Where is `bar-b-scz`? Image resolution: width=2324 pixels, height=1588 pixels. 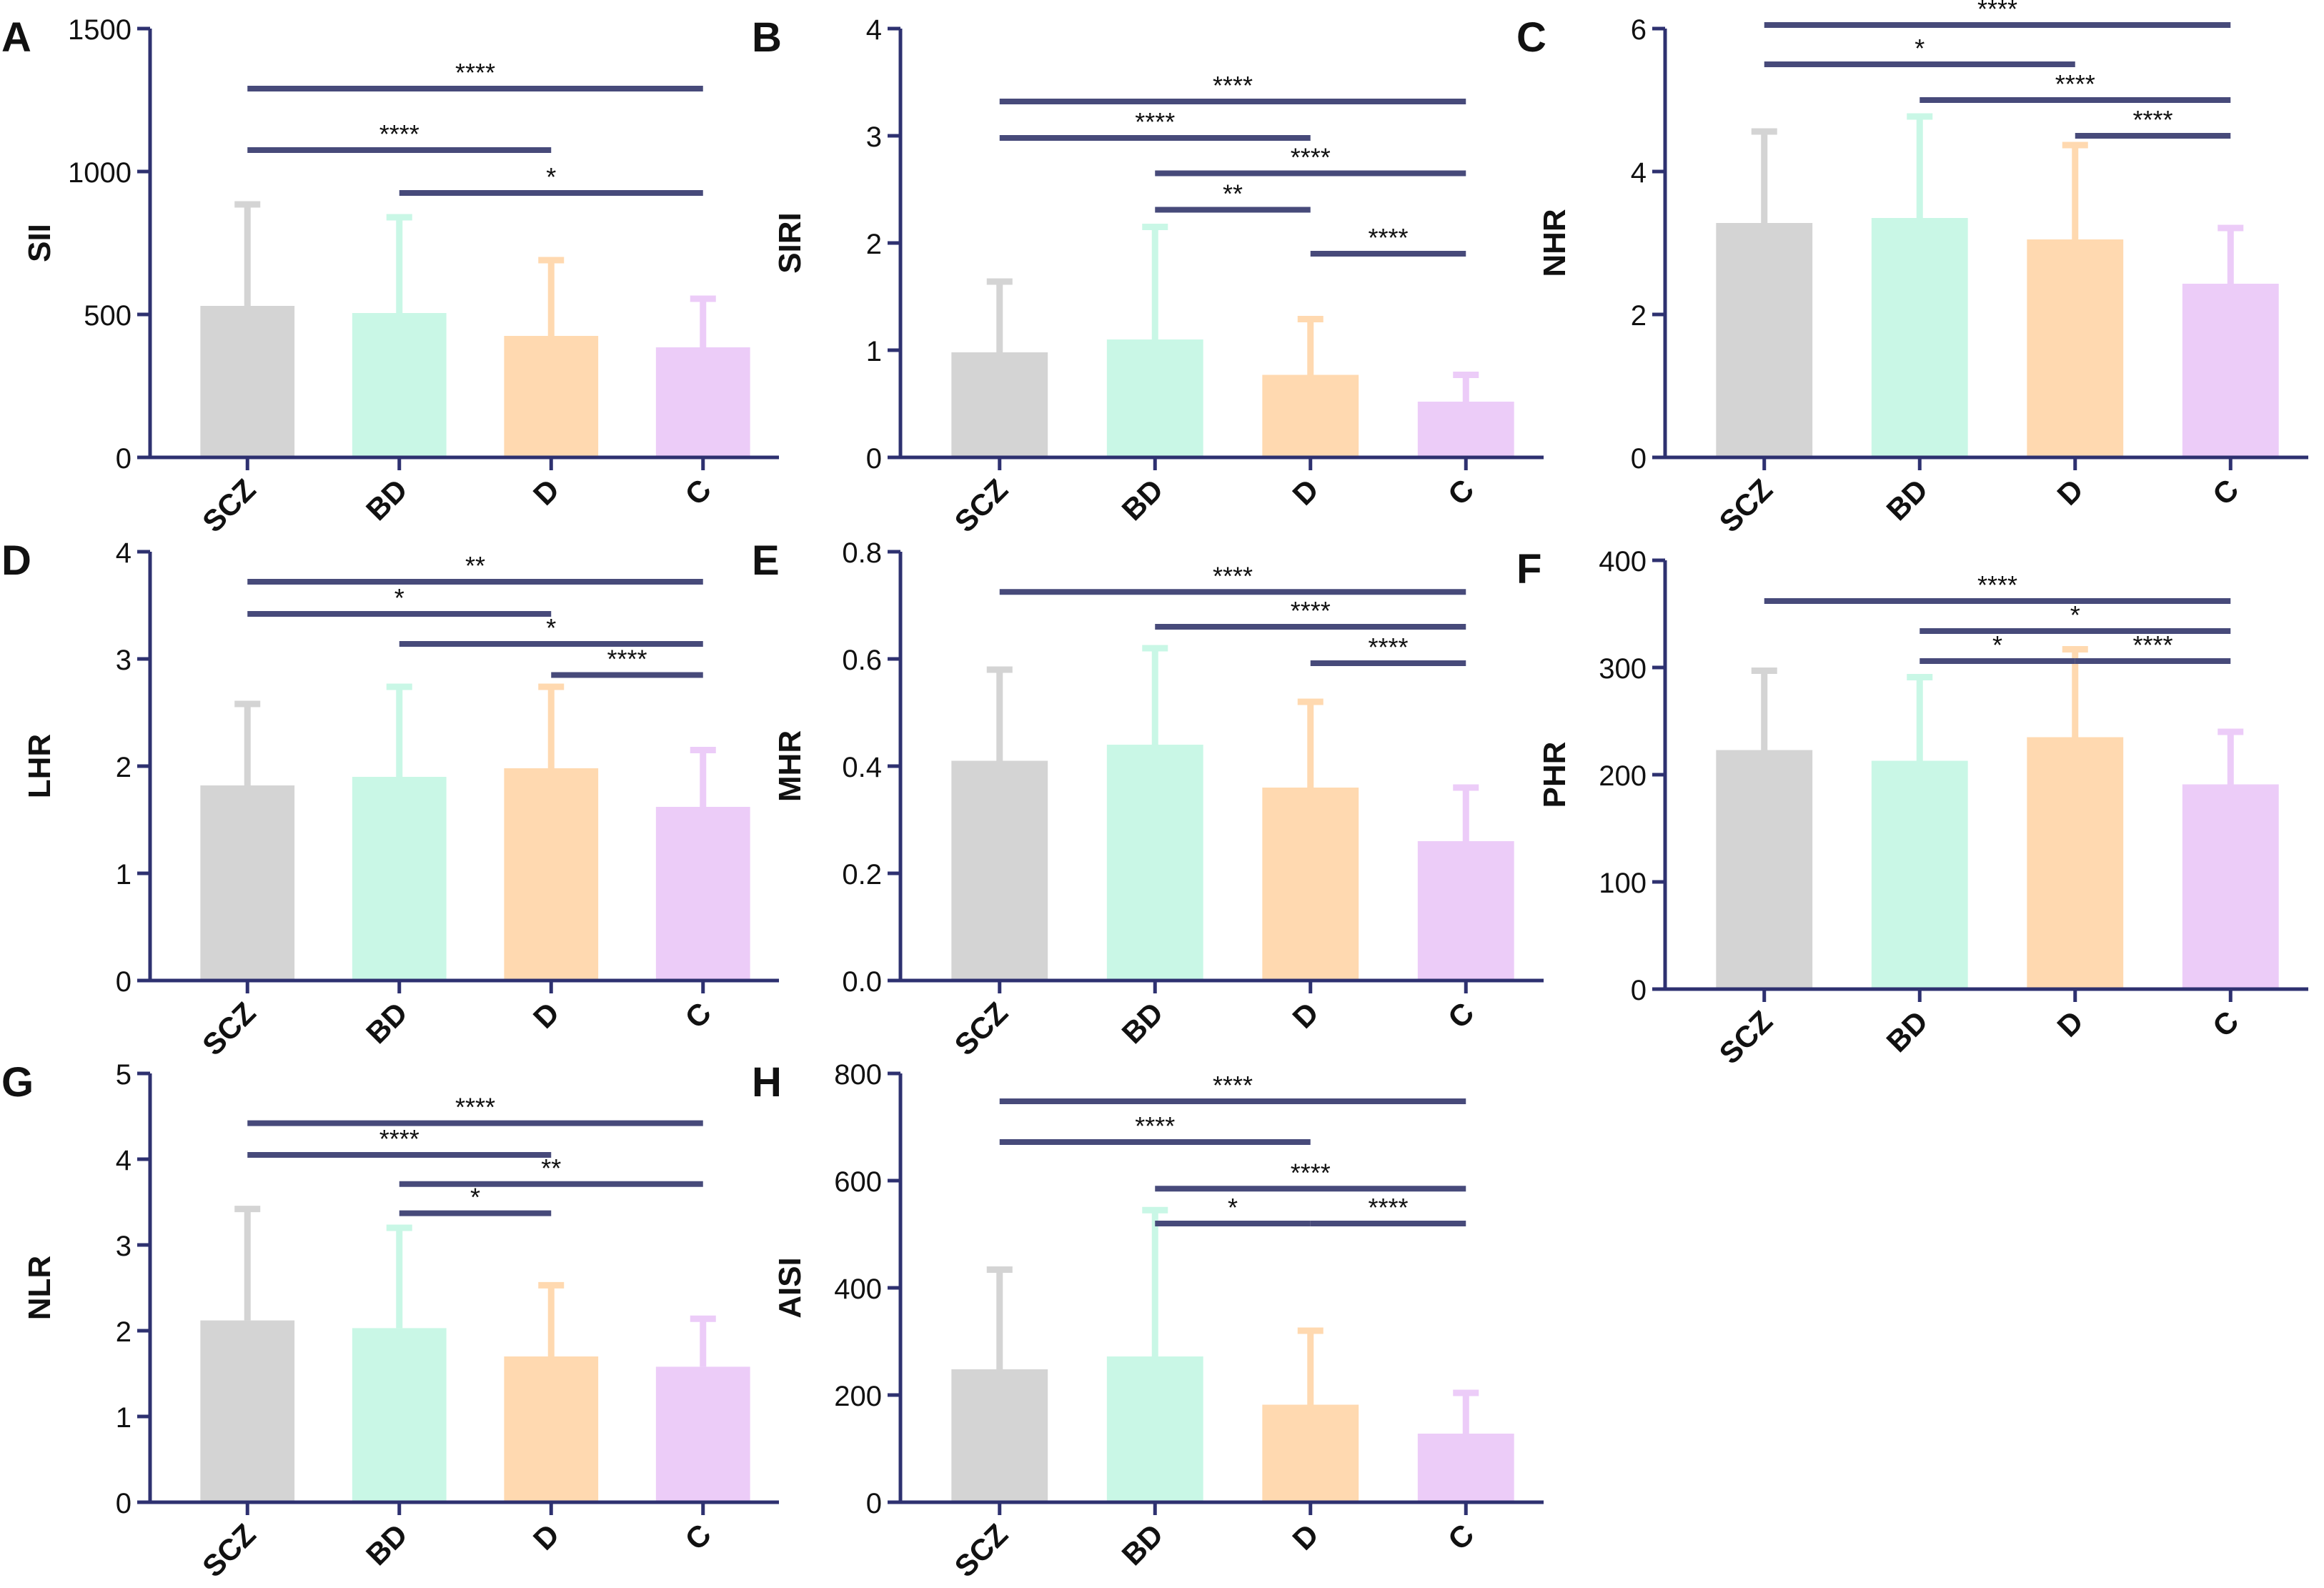 bar-b-scz is located at coordinates (999, 404).